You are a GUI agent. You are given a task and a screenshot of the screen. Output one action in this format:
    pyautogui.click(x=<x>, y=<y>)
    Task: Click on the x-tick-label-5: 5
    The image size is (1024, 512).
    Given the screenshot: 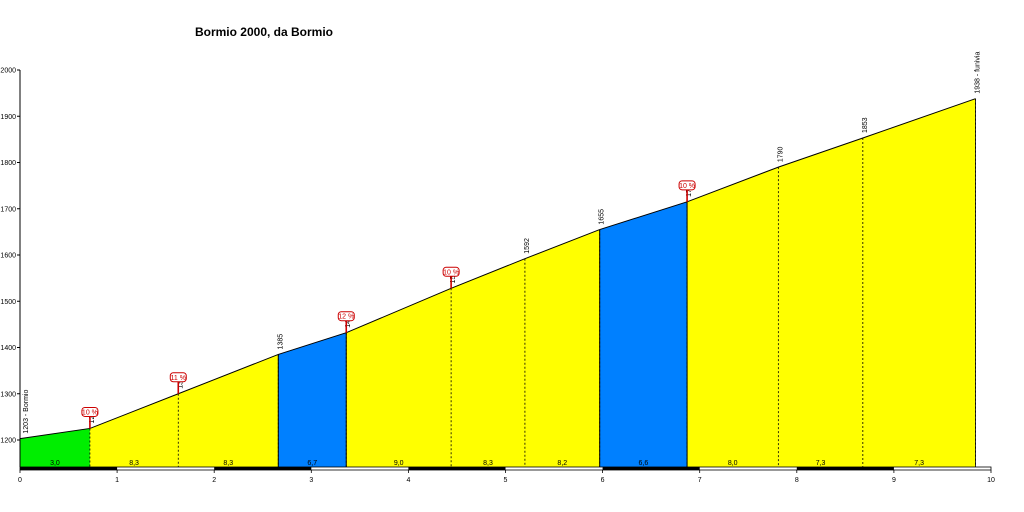 What is the action you would take?
    pyautogui.click(x=506, y=480)
    